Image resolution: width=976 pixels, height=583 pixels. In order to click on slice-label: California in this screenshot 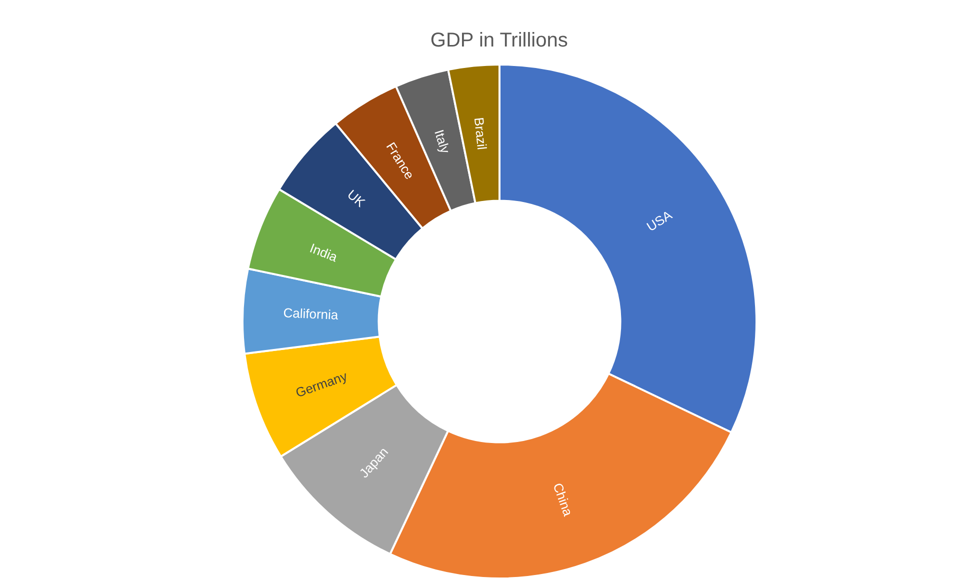, I will do `click(311, 313)`.